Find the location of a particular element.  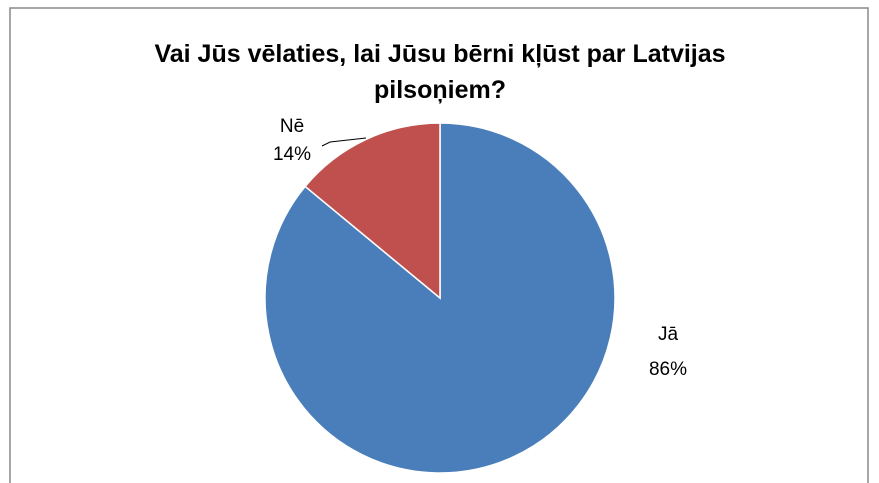

slice-category-label: Nē is located at coordinates (292, 126).